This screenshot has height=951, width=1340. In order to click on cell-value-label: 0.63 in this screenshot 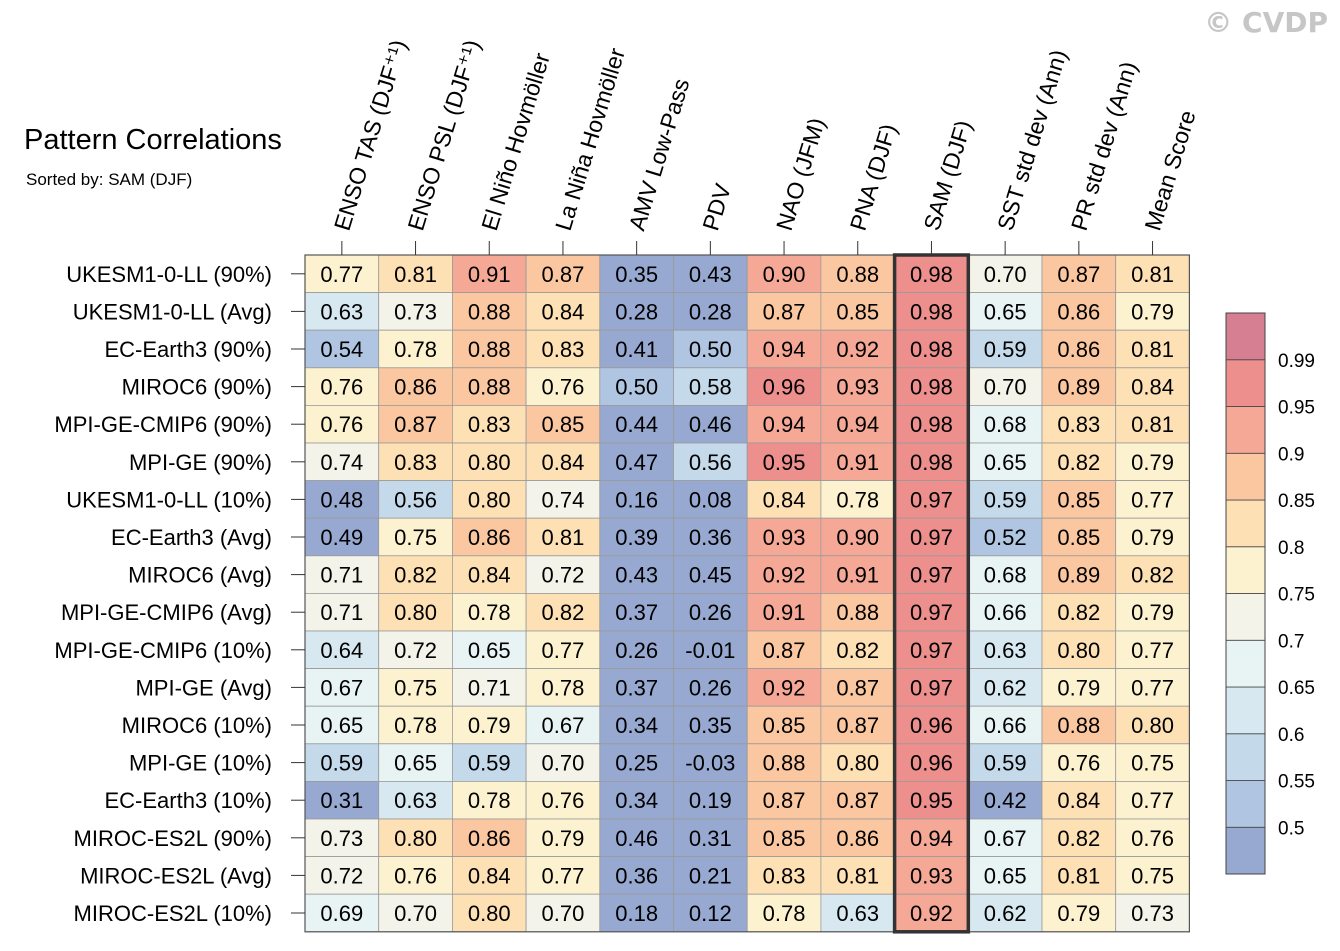, I will do `click(341, 311)`.